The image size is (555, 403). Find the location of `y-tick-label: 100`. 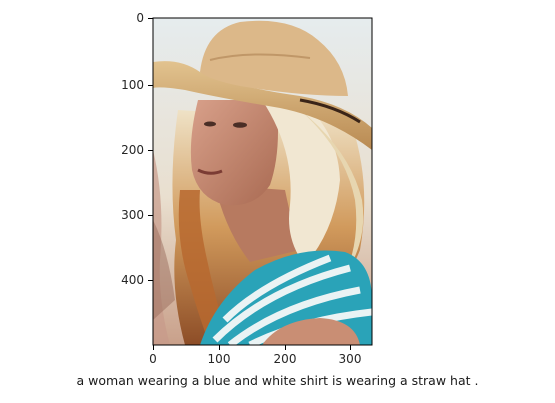

y-tick-label: 100 is located at coordinates (132, 85).